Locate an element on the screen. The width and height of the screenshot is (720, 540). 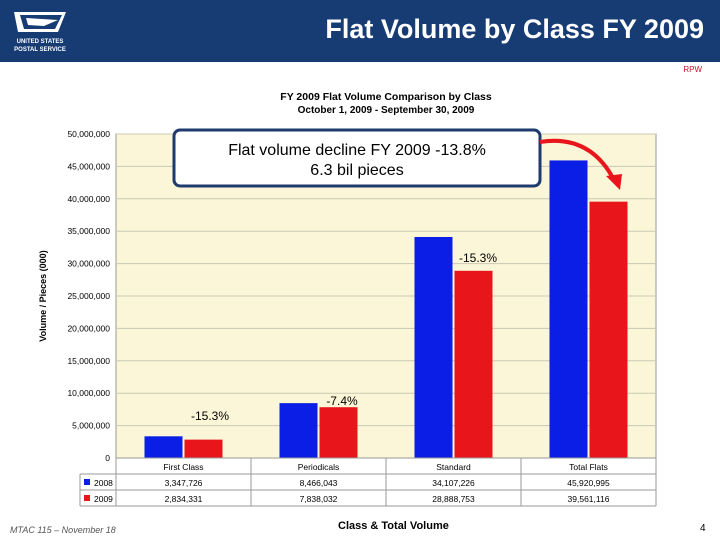
data-label: 34,107,226 is located at coordinates (453, 483).